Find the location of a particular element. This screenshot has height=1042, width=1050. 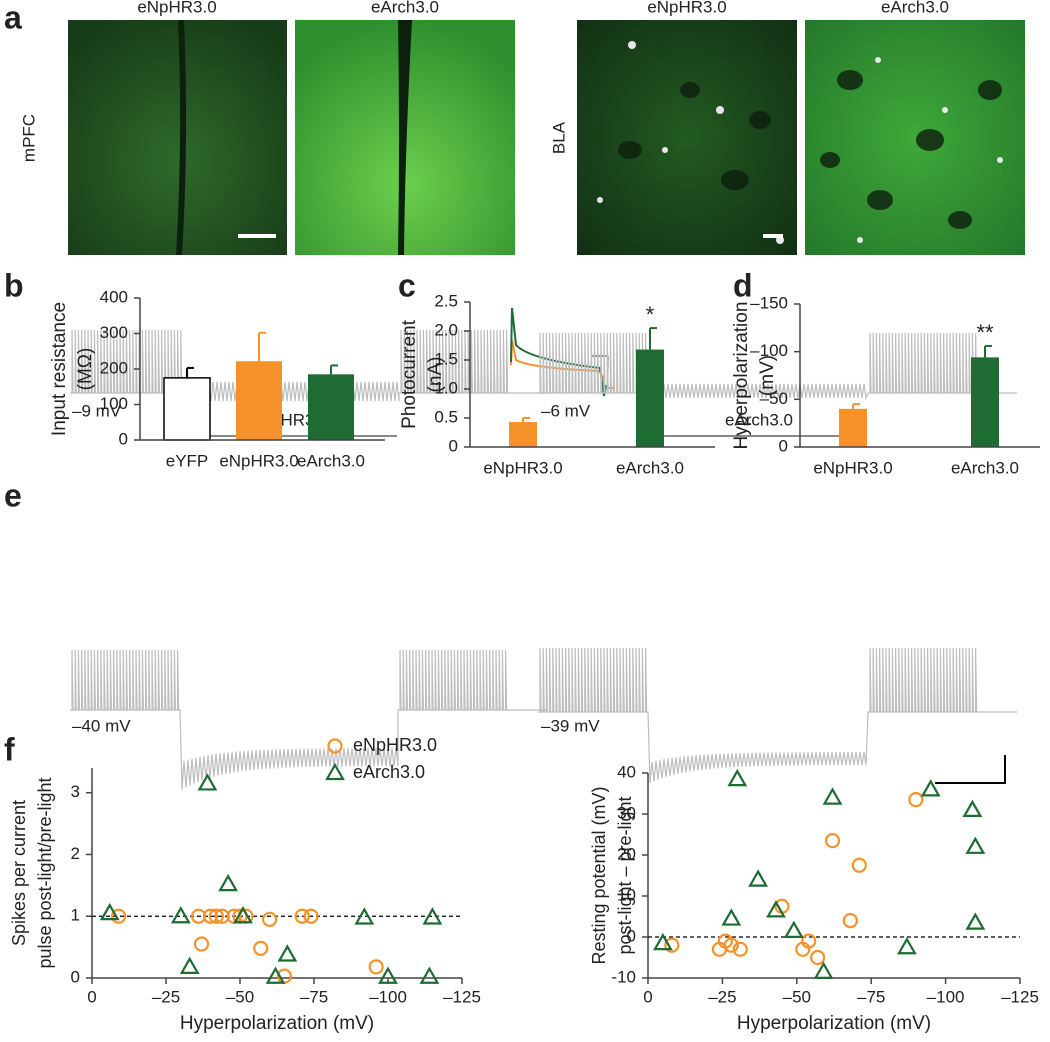

y-tick-label: 40 is located at coordinates (626, 771).